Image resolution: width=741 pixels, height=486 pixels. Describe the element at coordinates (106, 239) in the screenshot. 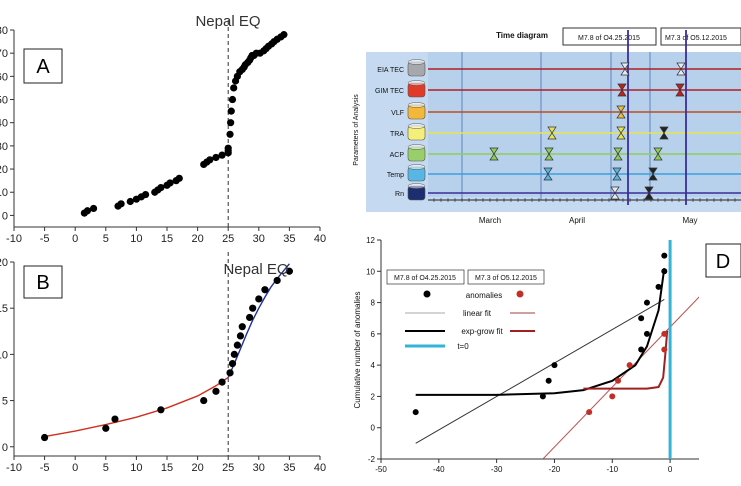

I see `x-tick-label: 5` at that location.